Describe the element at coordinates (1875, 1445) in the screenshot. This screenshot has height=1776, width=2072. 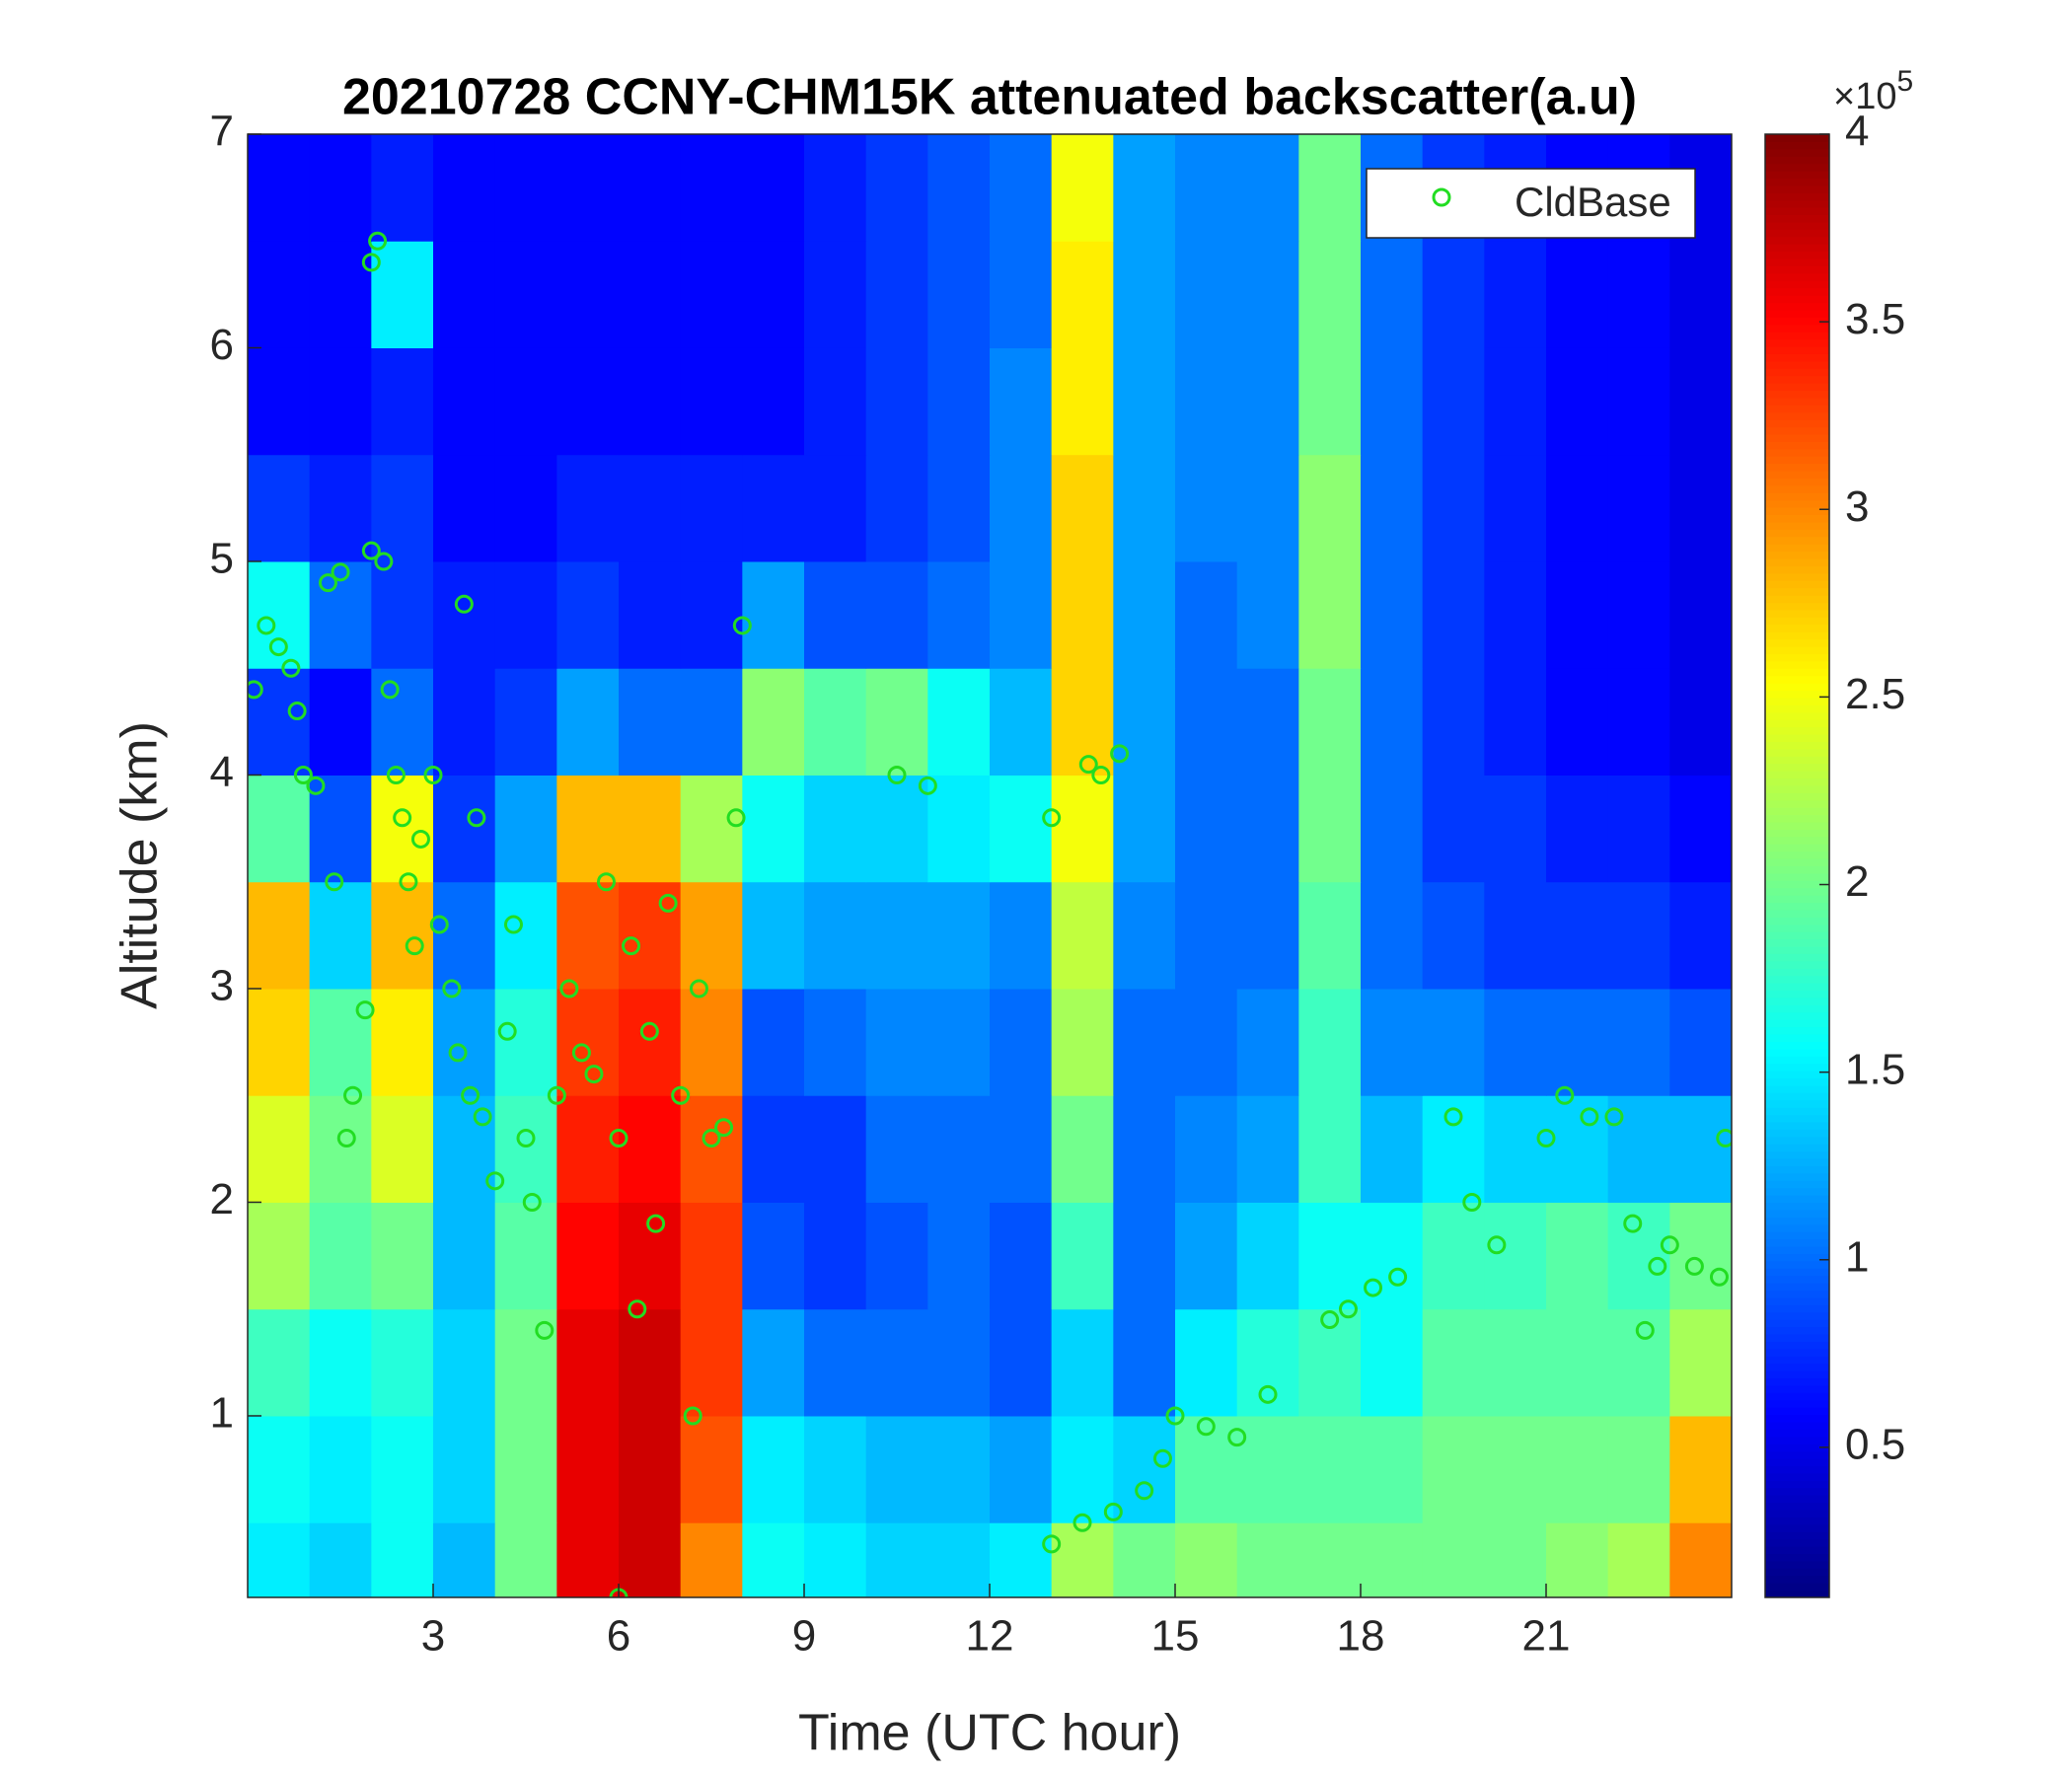
I see `colorbar-tick-label: 0.5` at that location.